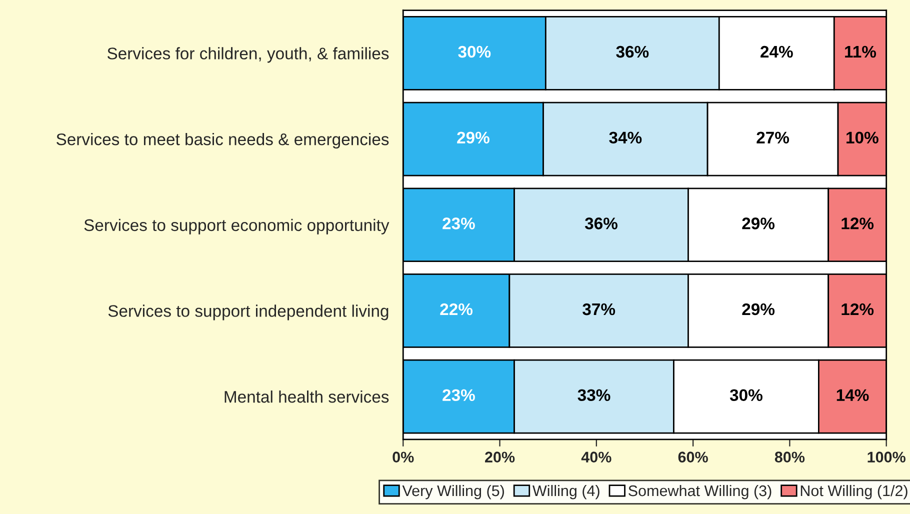 The width and height of the screenshot is (910, 514). Describe the element at coordinates (500, 457) in the screenshot. I see `x-tick-label: 20%` at that location.